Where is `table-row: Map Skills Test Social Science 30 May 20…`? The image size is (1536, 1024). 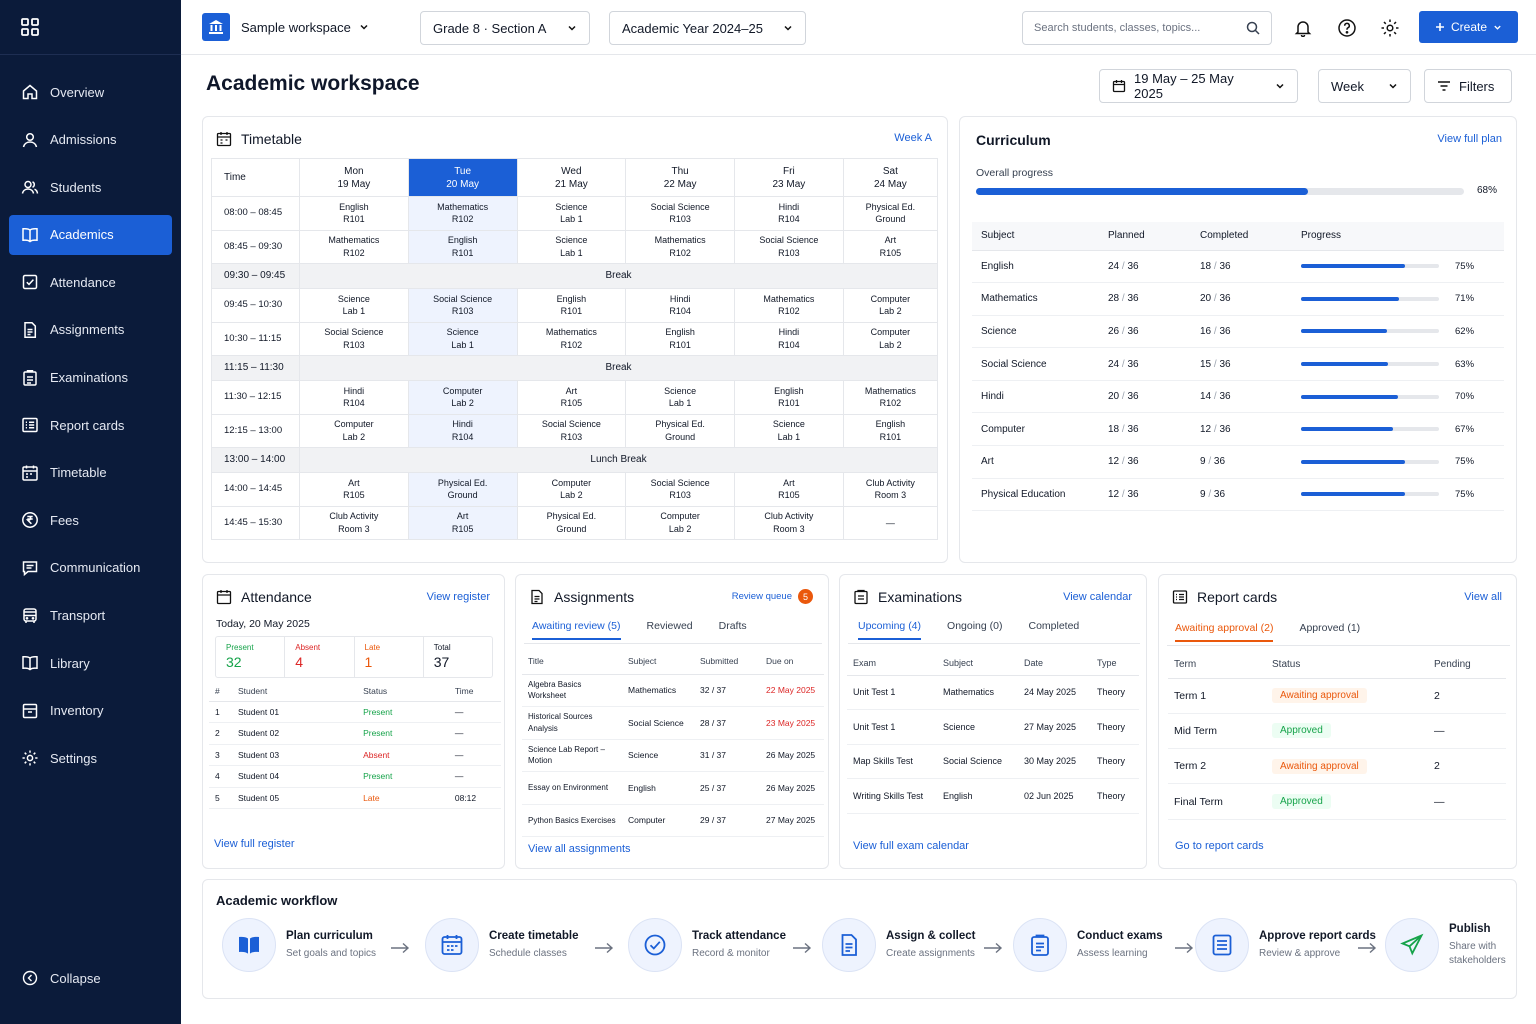 table-row: Map Skills Test Social Science 30 May 20… is located at coordinates (993, 761).